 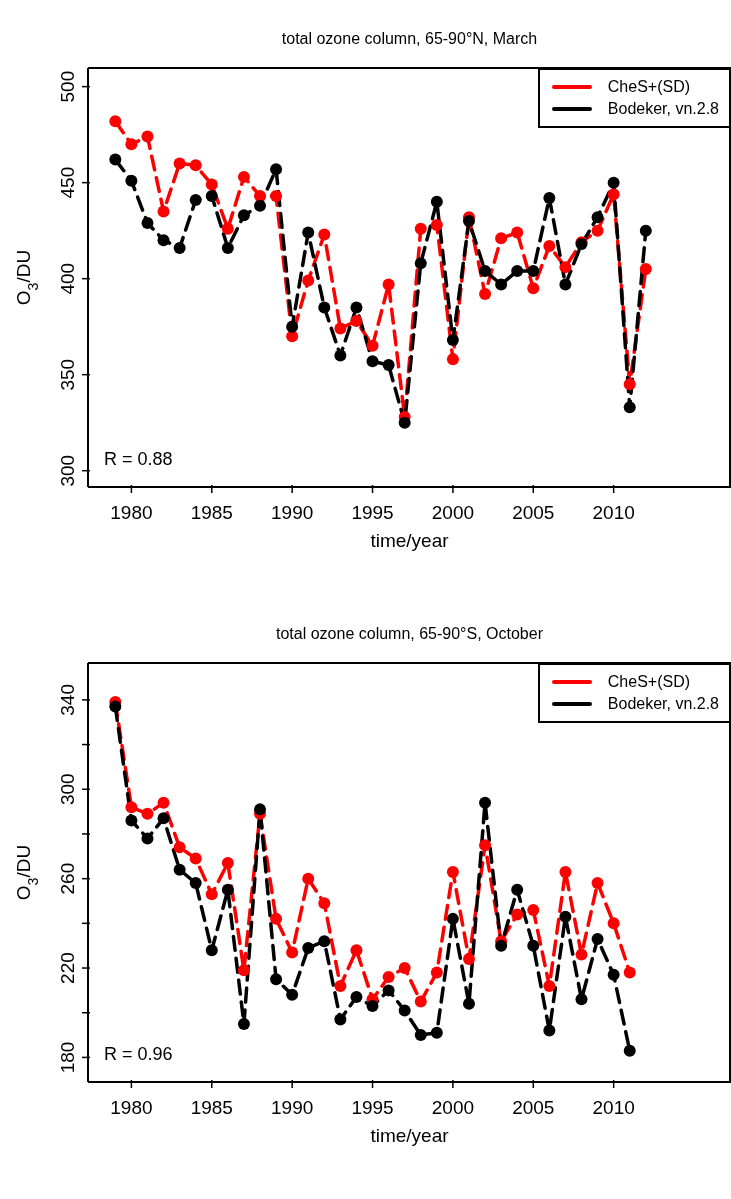 What do you see at coordinates (409, 634) in the screenshot?
I see `chart-title: total ozone column, 65-90°S, October` at bounding box center [409, 634].